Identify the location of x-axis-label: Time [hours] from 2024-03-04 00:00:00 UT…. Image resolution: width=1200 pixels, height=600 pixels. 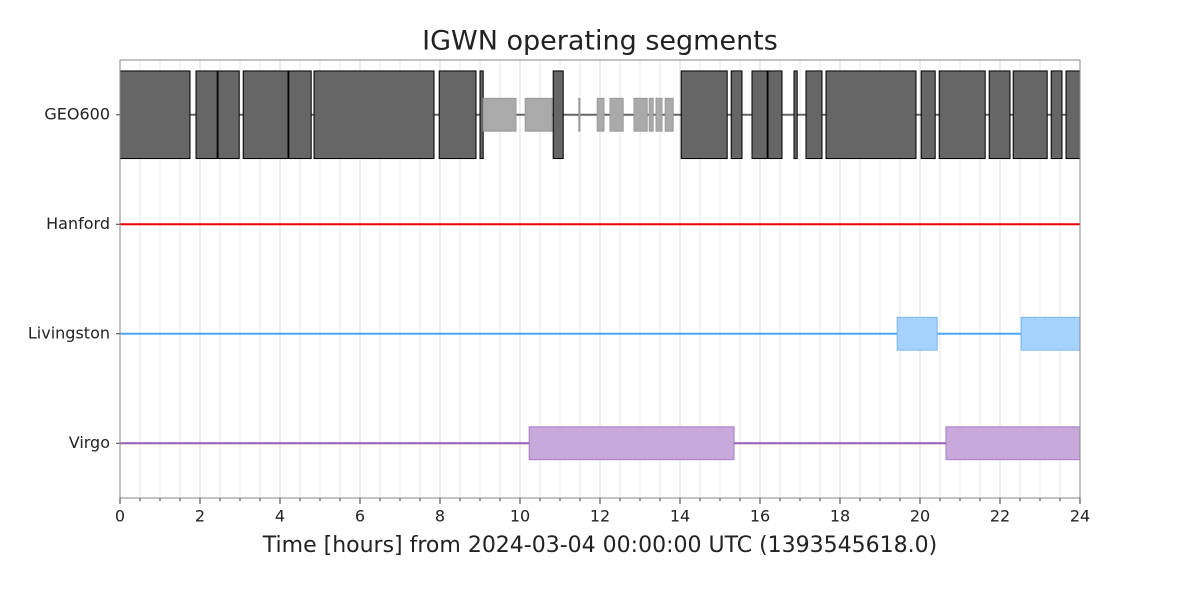
(599, 545).